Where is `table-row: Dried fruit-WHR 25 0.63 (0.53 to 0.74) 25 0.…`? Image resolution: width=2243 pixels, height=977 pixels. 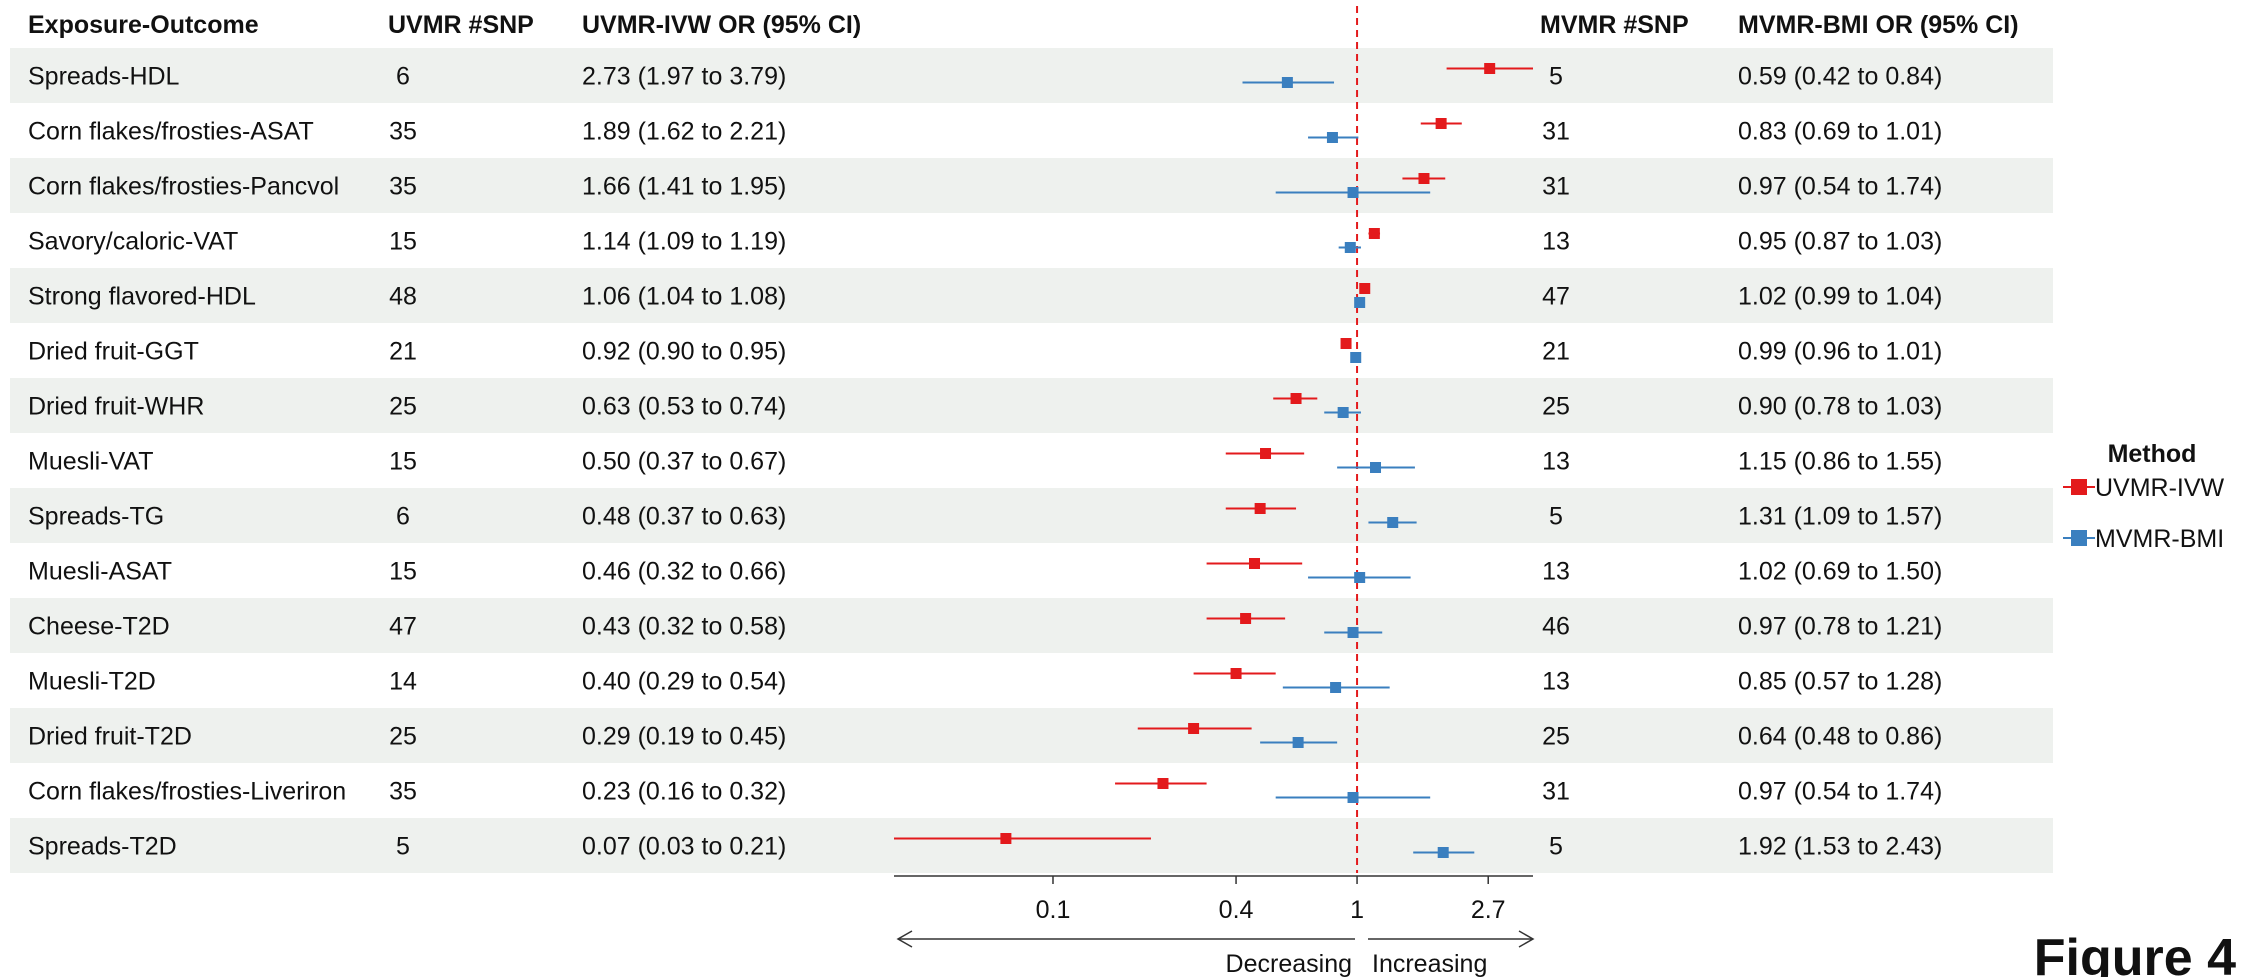
table-row: Dried fruit-WHR 25 0.63 (0.53 to 0.74) 25 0.… is located at coordinates (985, 407).